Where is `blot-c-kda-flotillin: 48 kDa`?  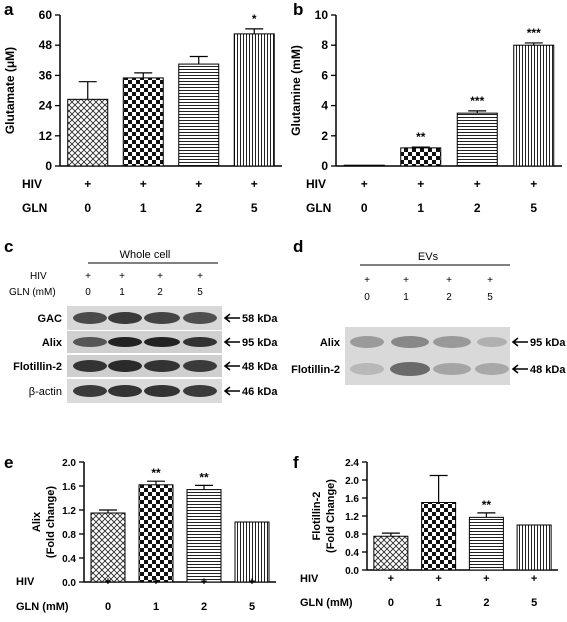
blot-c-kda-flotillin: 48 kDa is located at coordinates (260, 367).